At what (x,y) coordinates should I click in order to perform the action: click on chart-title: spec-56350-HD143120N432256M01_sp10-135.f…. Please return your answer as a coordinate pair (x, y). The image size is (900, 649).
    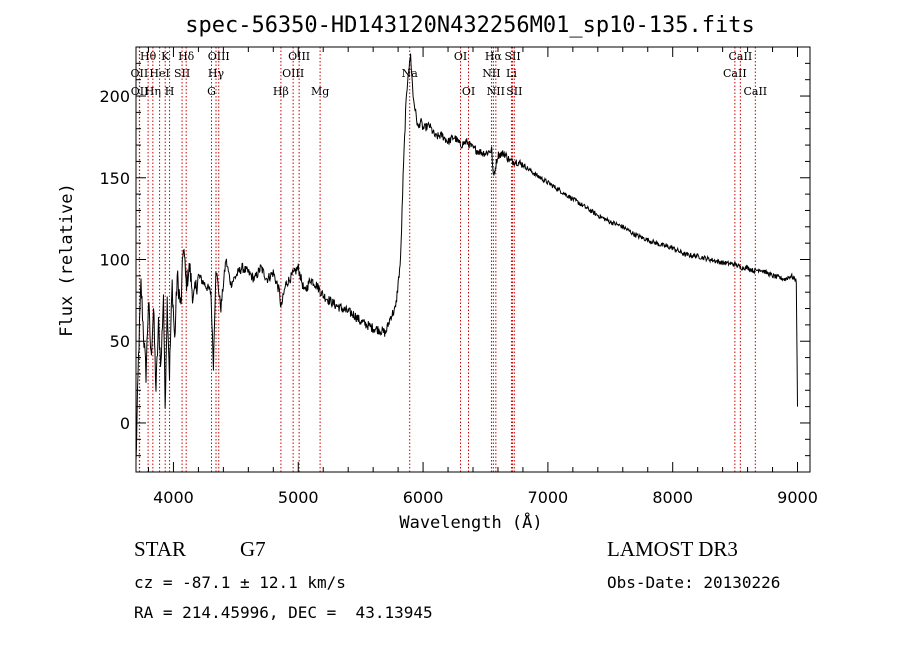
    Looking at the image, I should click on (470, 25).